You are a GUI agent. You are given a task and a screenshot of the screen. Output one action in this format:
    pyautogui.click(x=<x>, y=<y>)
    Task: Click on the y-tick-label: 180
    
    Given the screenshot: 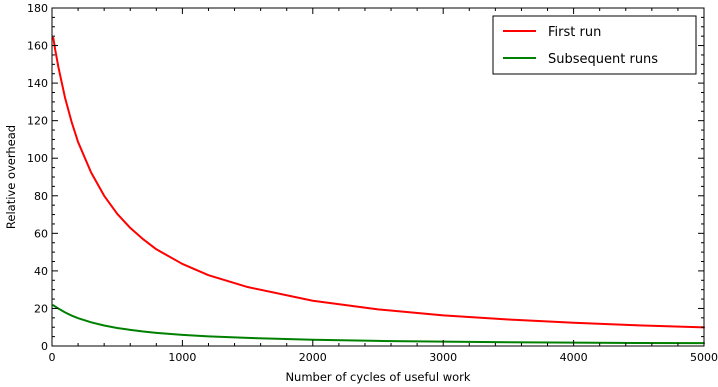 What is the action you would take?
    pyautogui.click(x=37, y=8)
    